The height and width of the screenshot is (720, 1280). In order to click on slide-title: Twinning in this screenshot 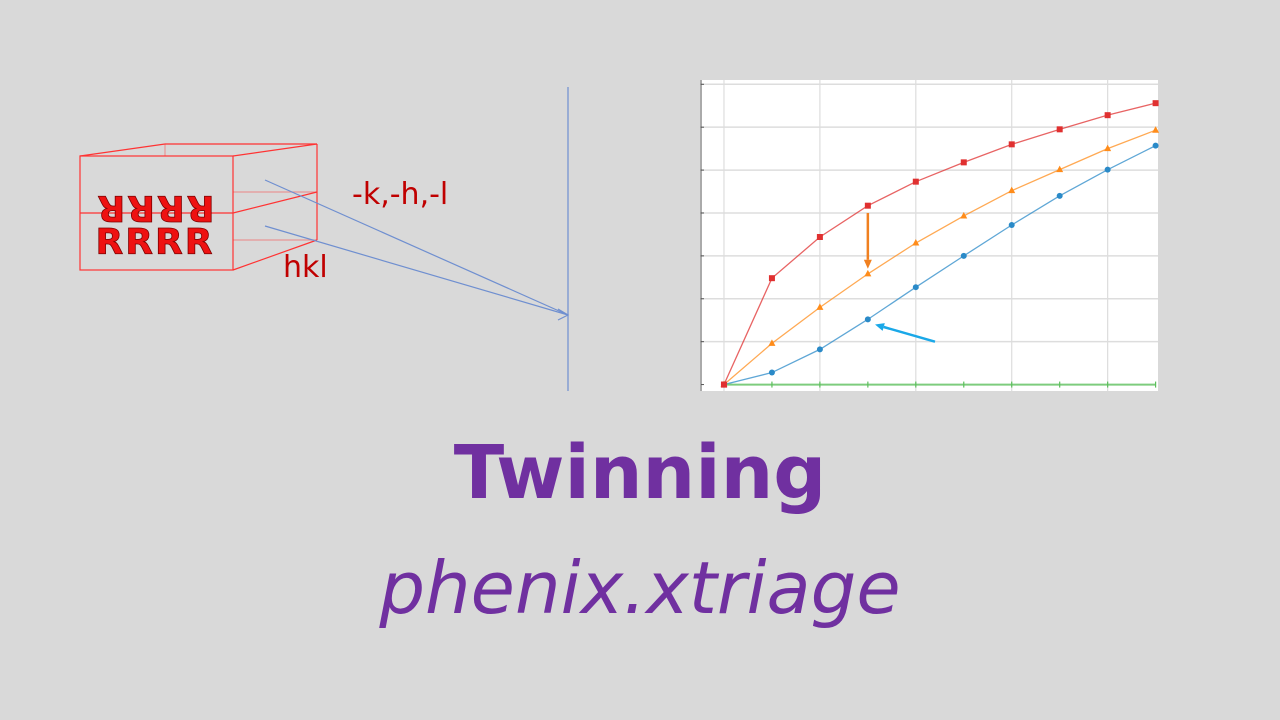, I will do `click(640, 473)`.